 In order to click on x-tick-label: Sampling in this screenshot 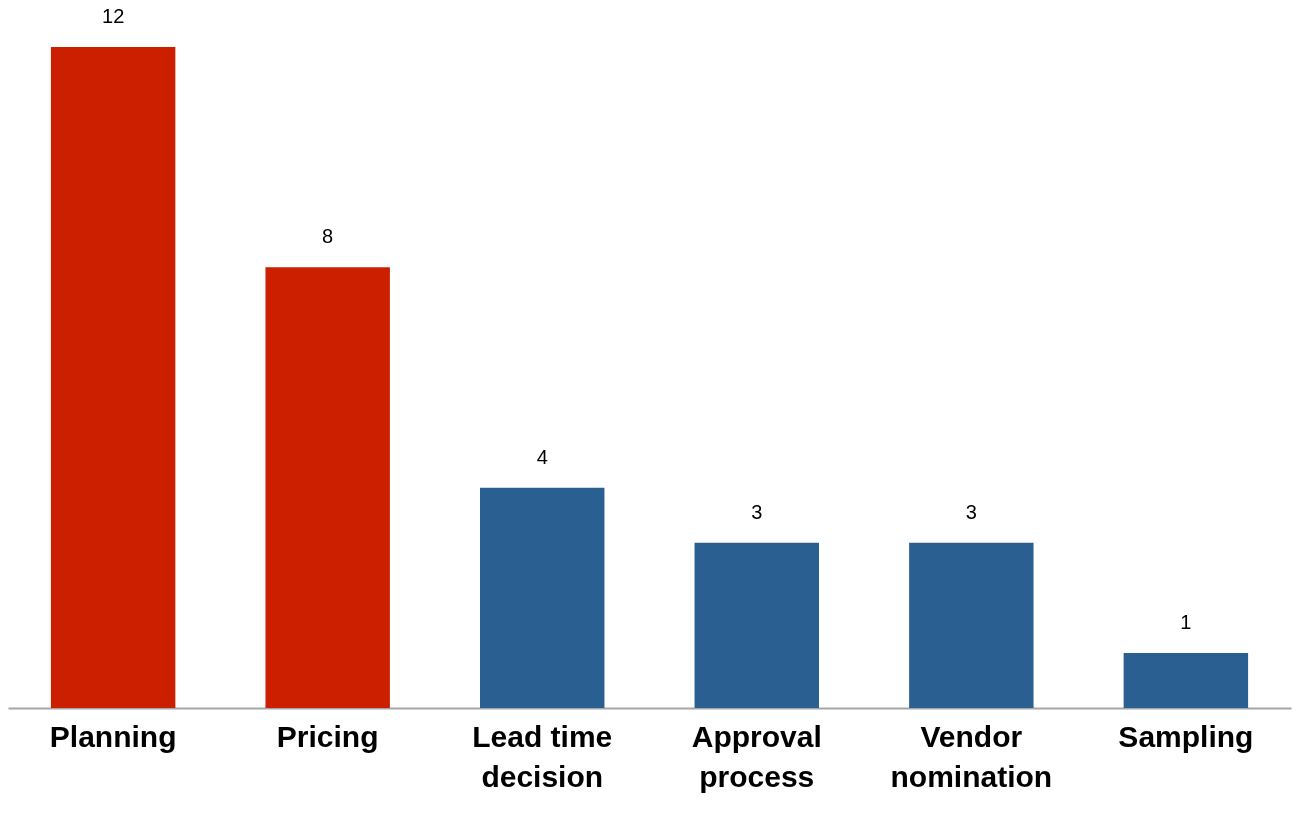, I will do `click(1186, 736)`.